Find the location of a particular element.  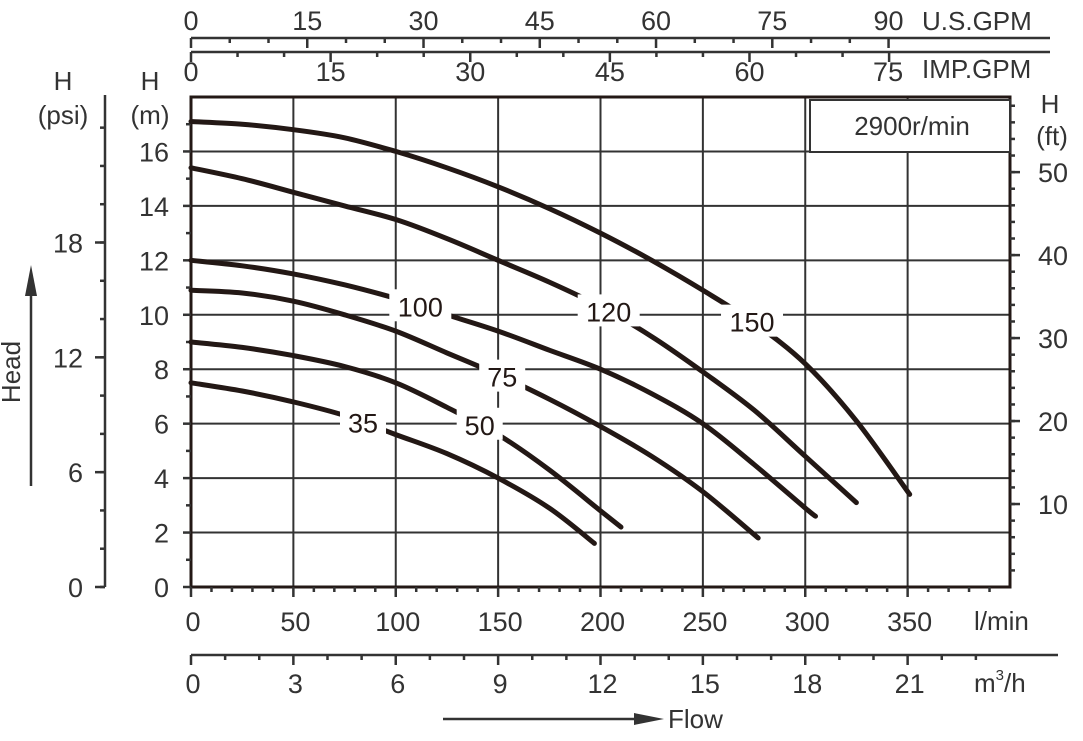

ft-unit-line2: (ft) is located at coordinates (1052, 136).